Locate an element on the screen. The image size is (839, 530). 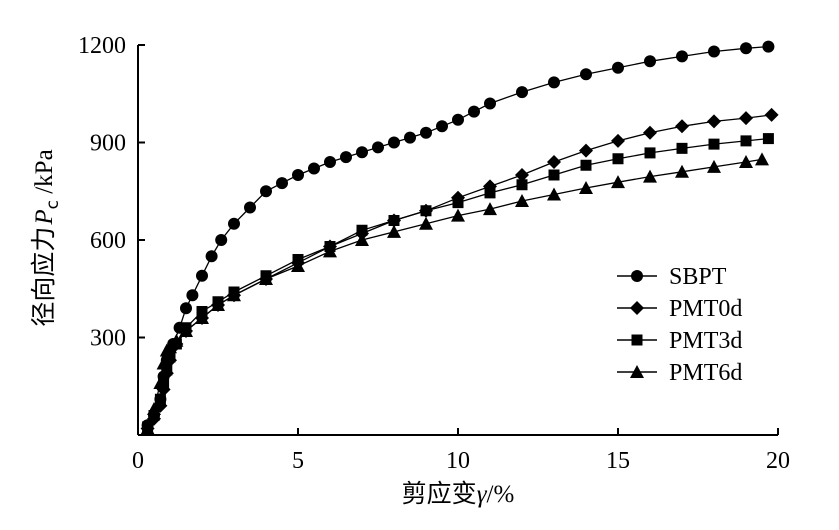
legend-label: PMT6d is located at coordinates (705, 373).